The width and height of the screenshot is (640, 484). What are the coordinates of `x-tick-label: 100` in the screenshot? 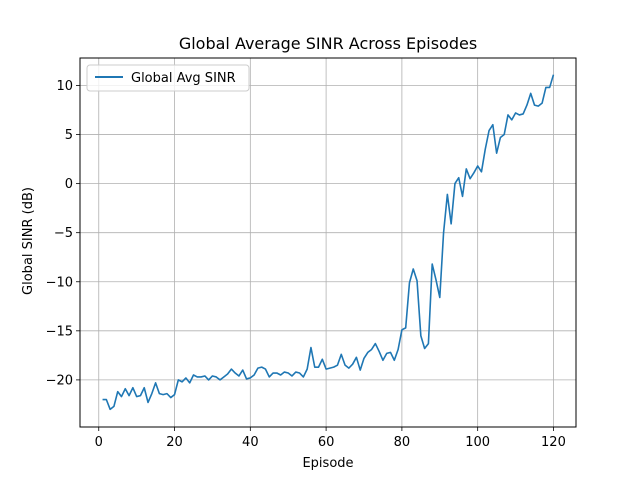 It's located at (477, 442).